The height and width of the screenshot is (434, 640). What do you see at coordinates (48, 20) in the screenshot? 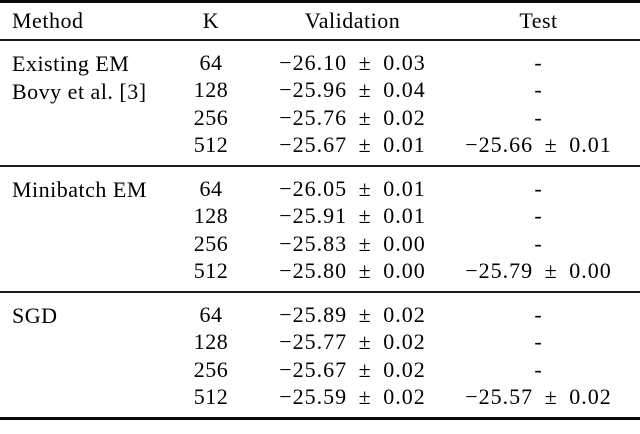
I see `column-header-method: Method` at bounding box center [48, 20].